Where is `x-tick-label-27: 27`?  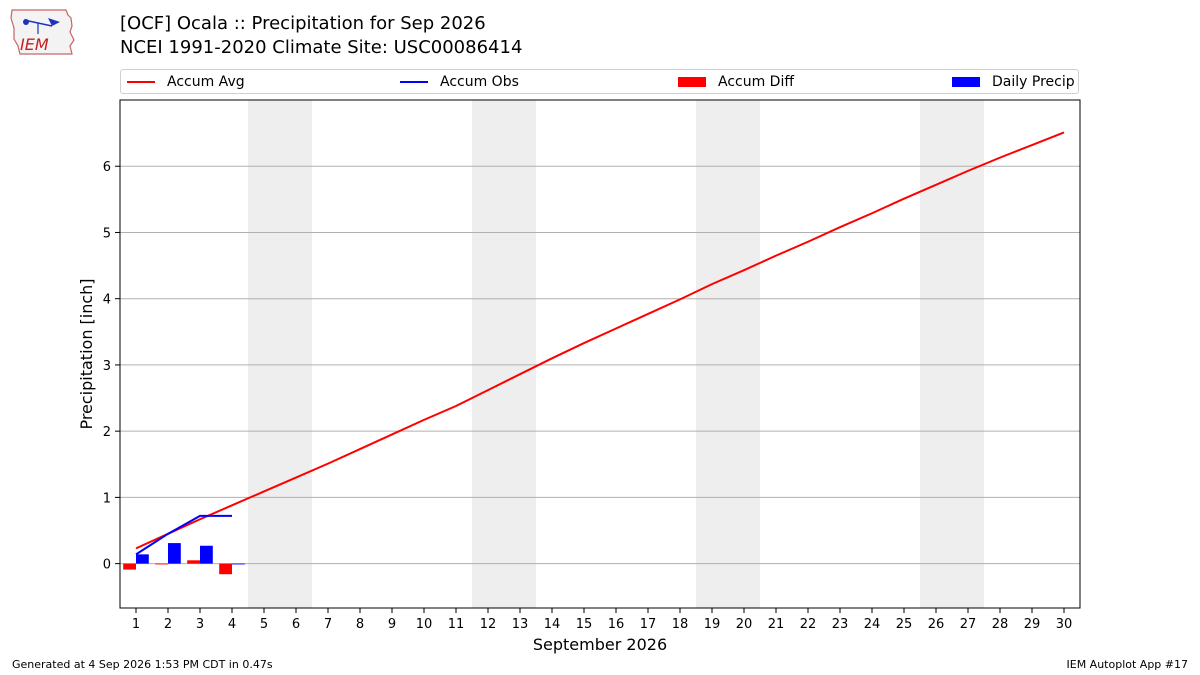
x-tick-label-27: 27 is located at coordinates (968, 624).